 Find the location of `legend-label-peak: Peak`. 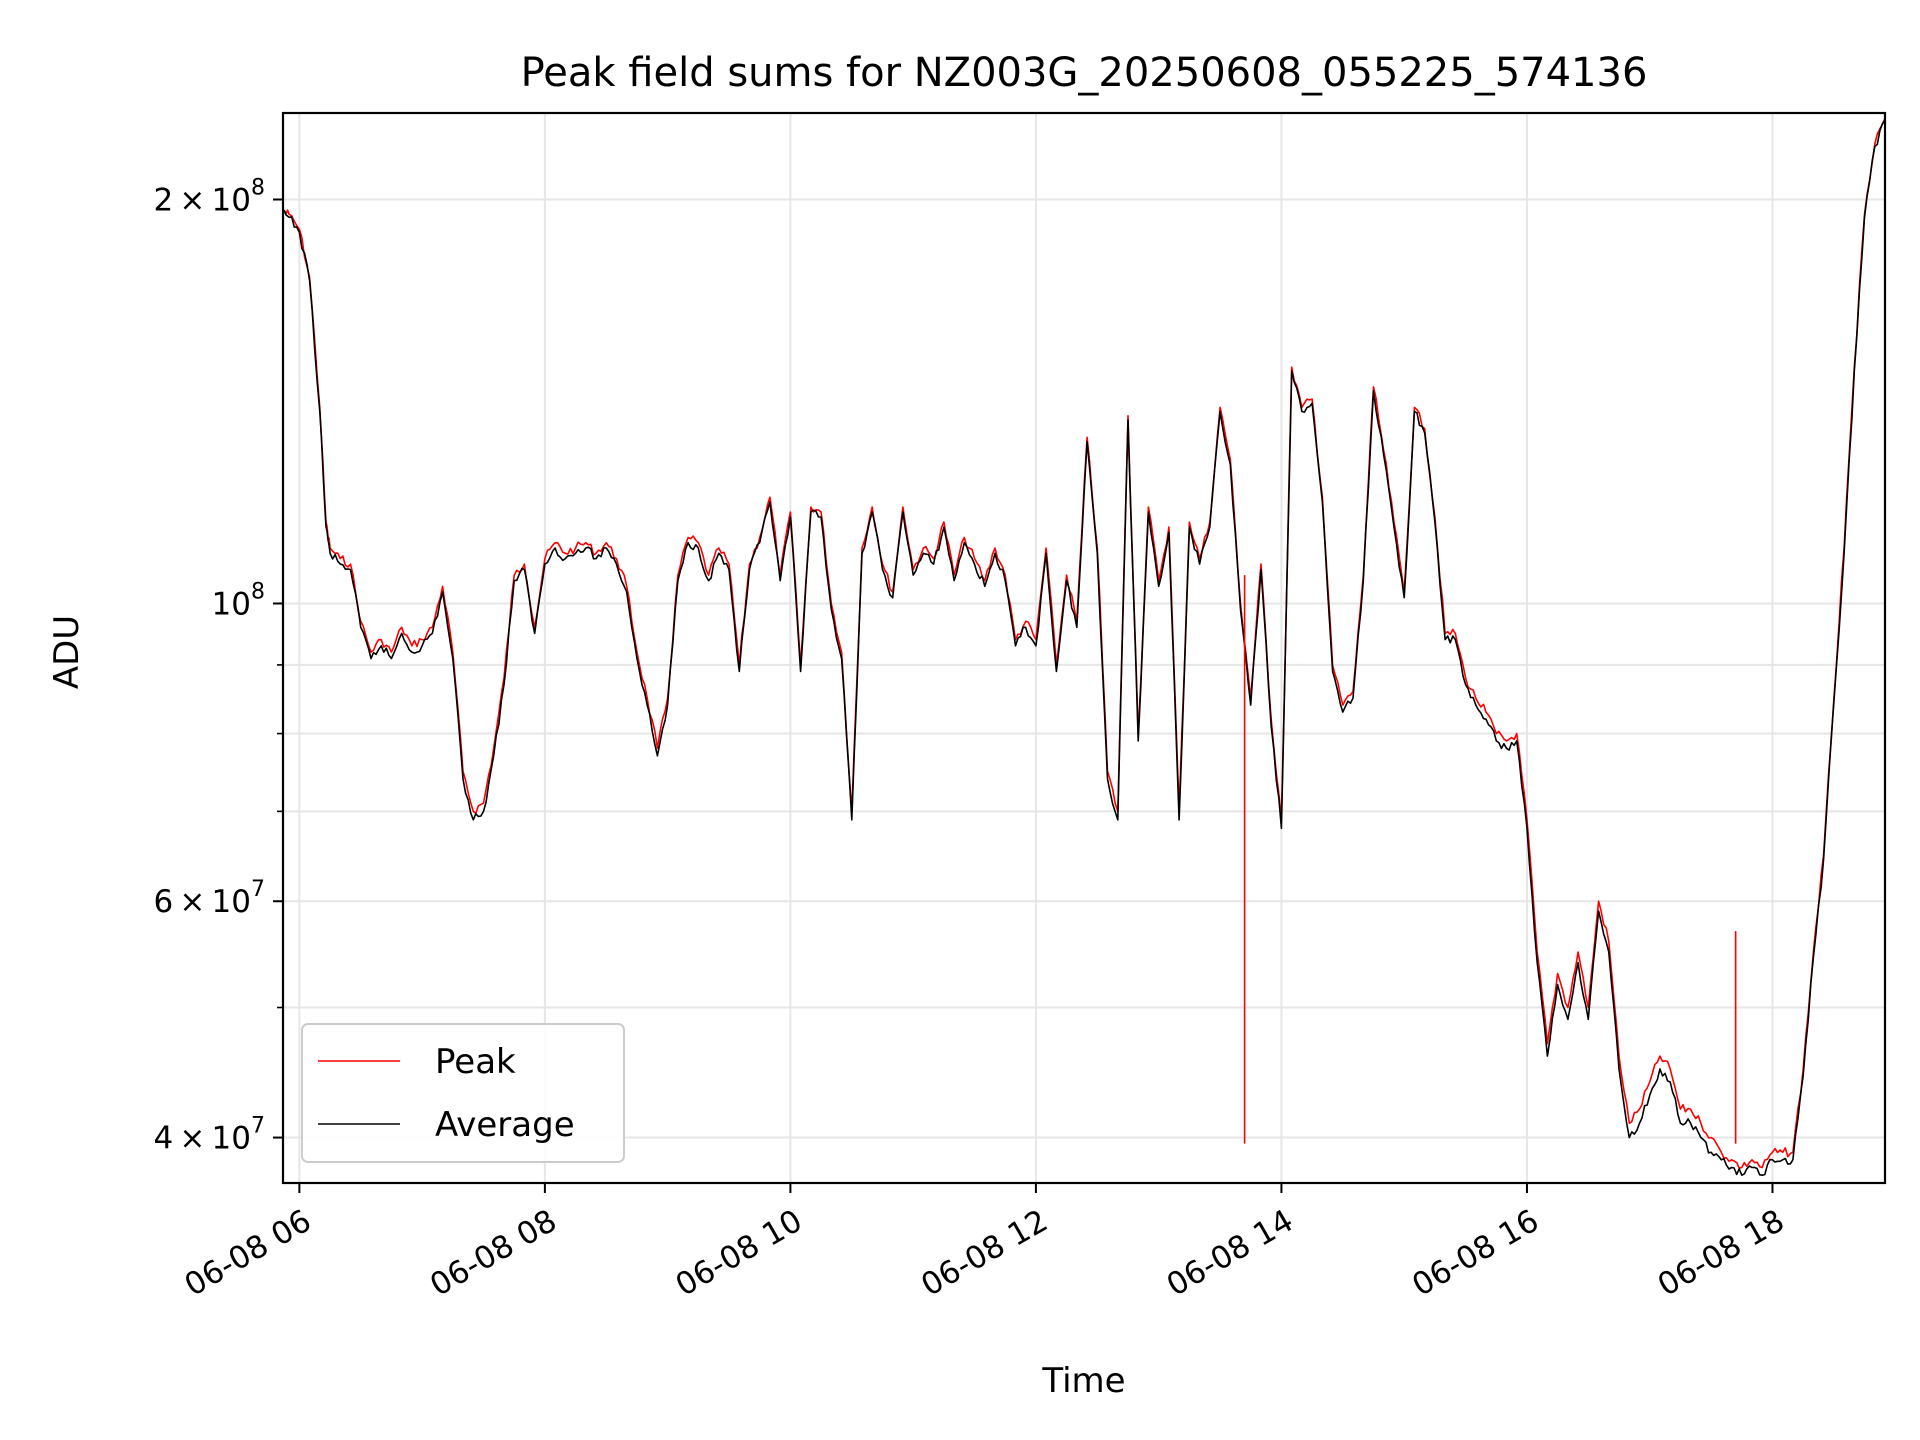

legend-label-peak: Peak is located at coordinates (475, 1062).